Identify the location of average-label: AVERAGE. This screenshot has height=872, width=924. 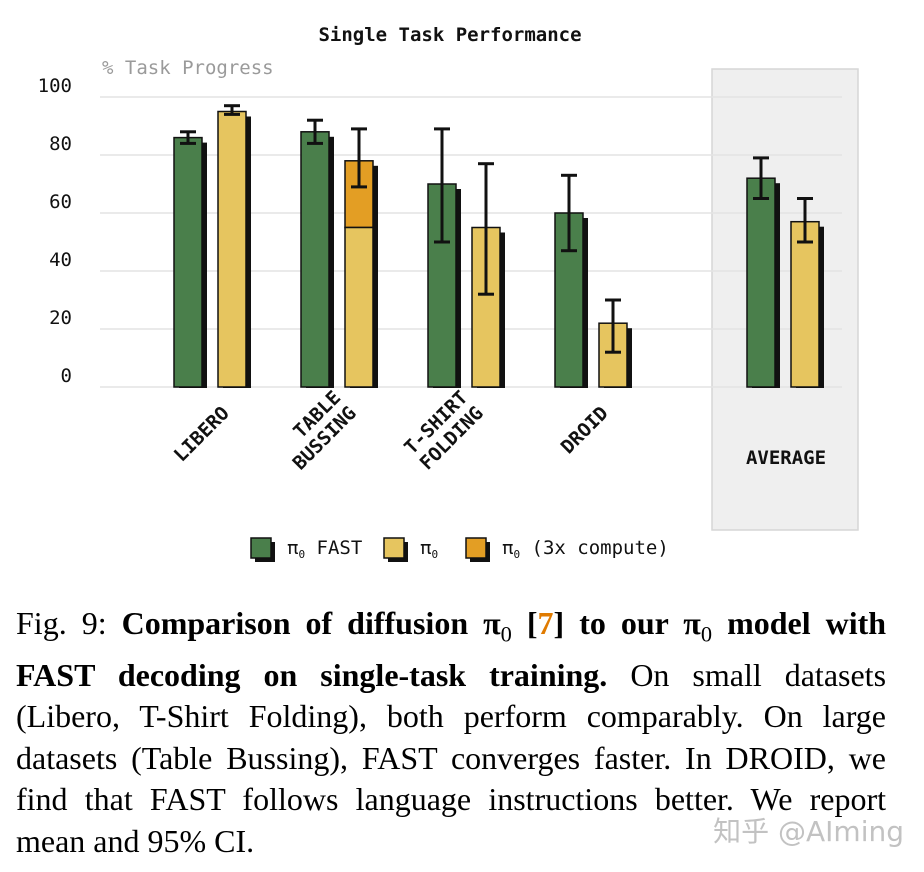
(786, 458).